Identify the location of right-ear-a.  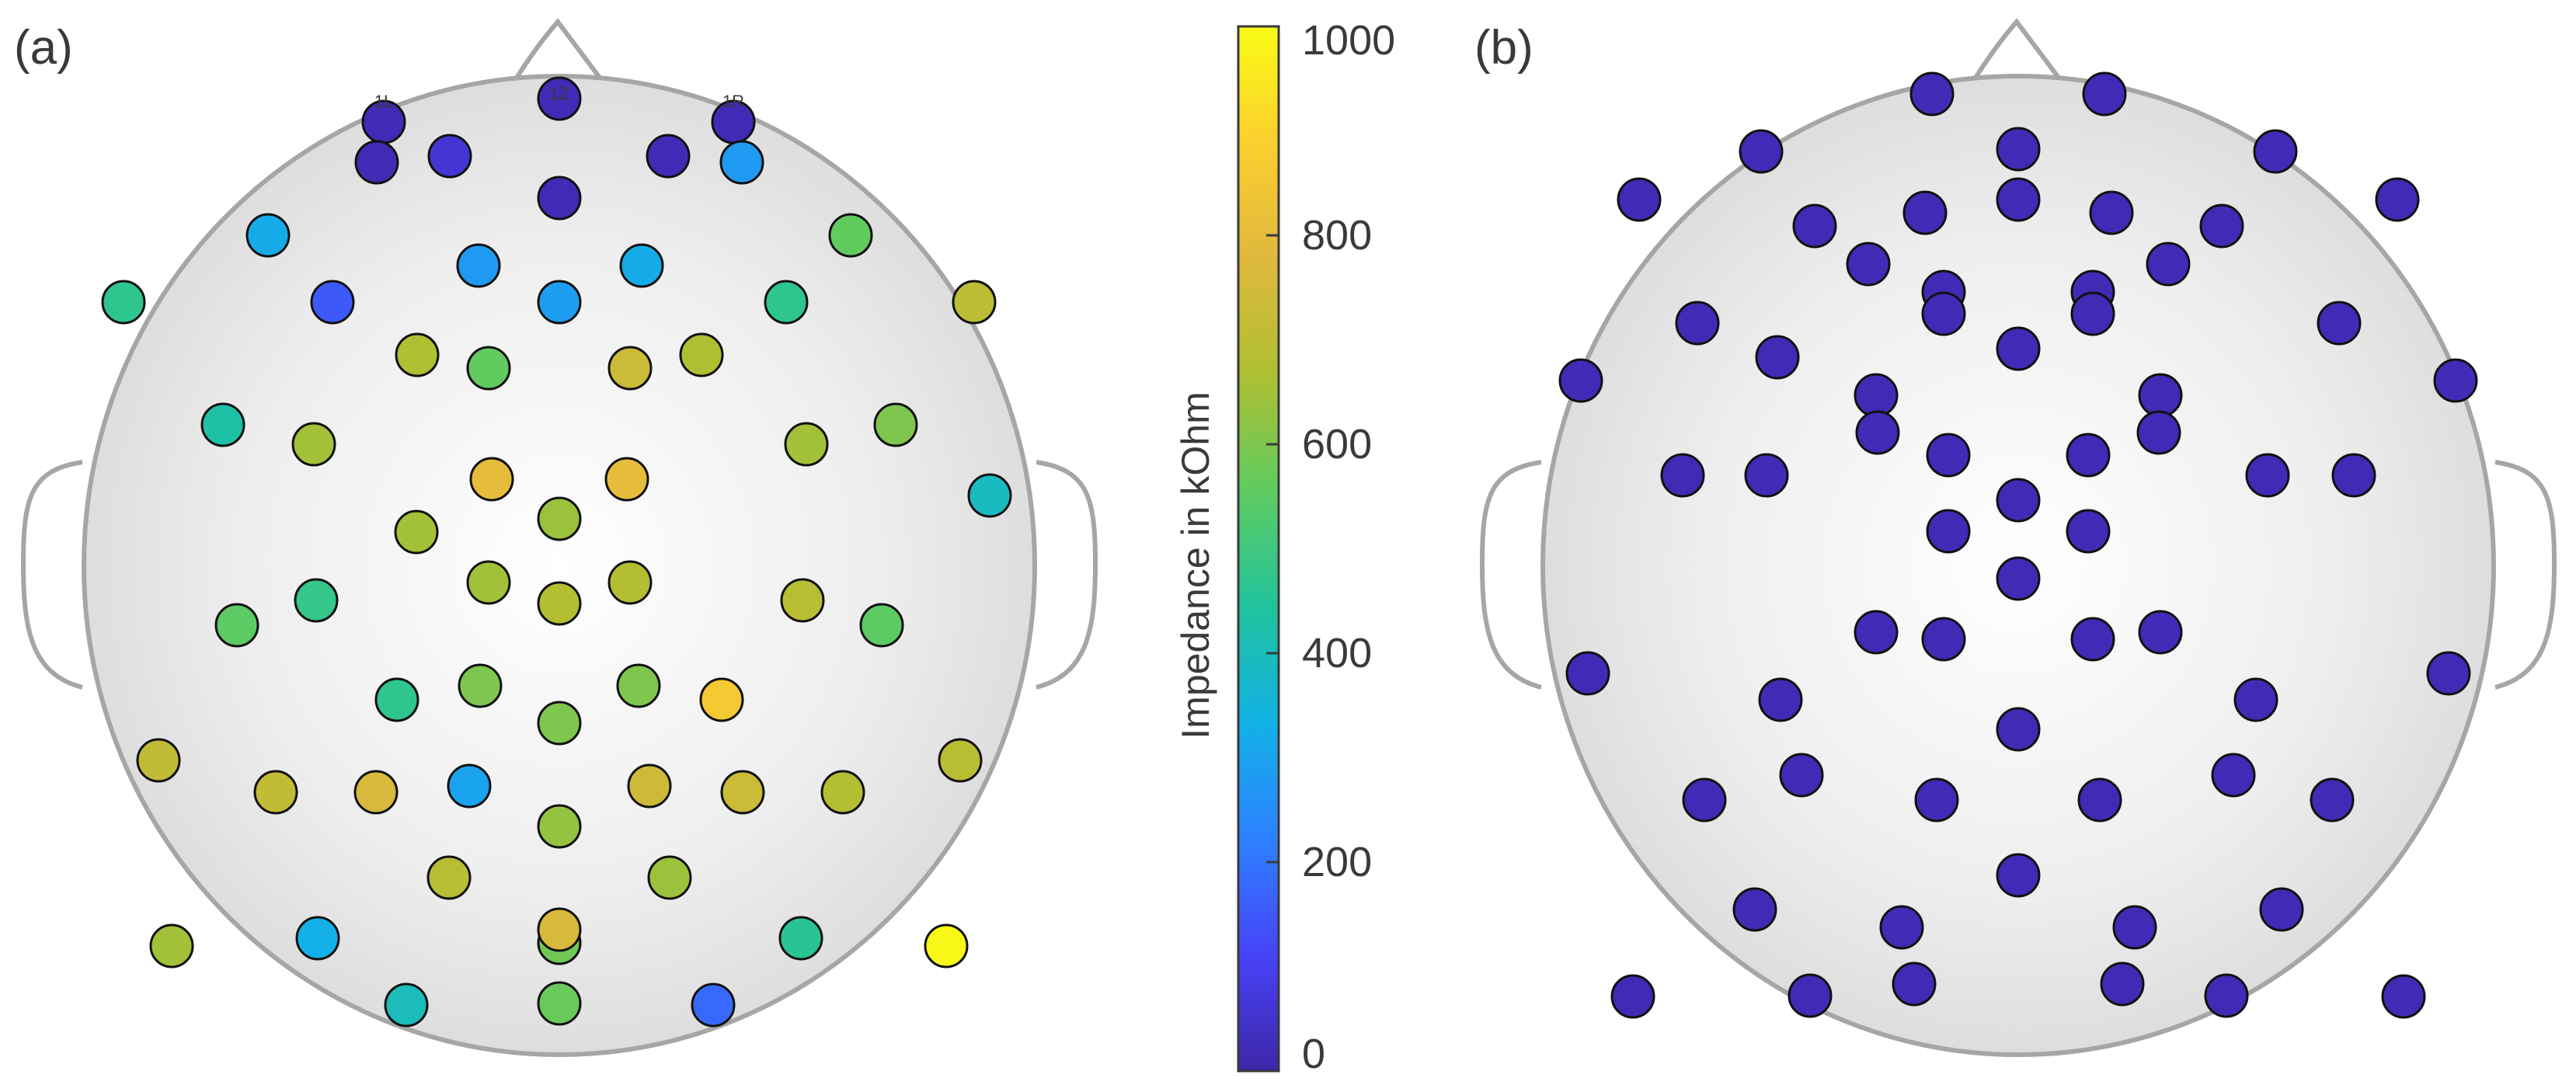
(1067, 575).